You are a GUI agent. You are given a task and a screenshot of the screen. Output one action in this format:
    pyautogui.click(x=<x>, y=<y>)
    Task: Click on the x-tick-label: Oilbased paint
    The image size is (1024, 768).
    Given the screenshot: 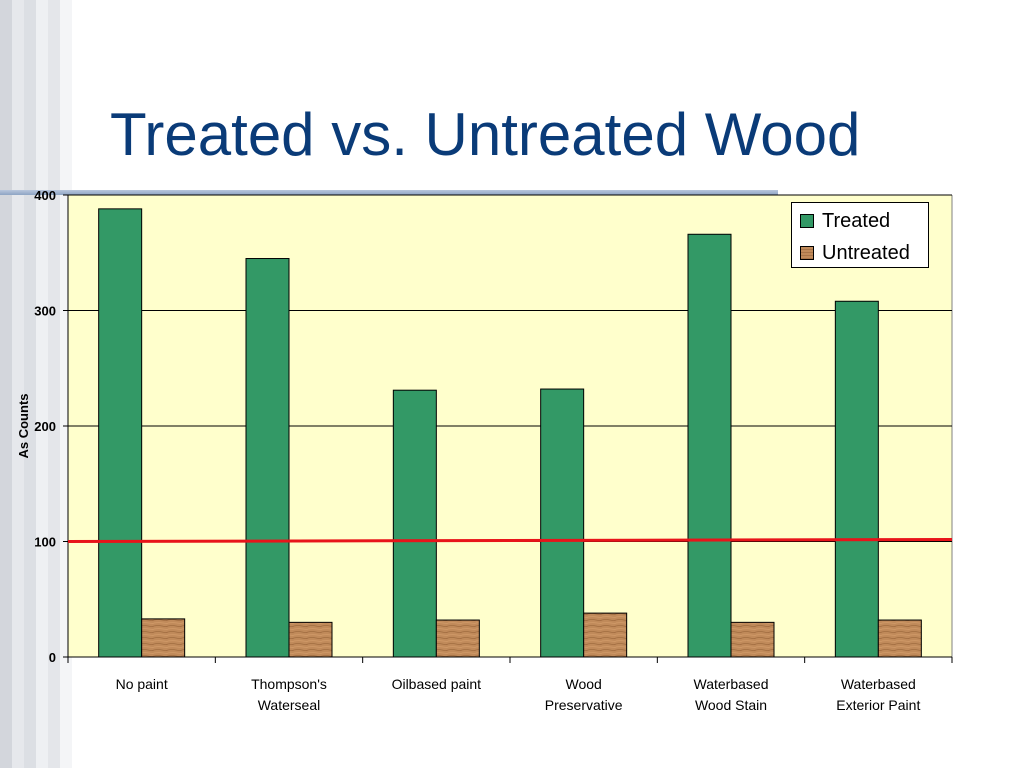 What is the action you would take?
    pyautogui.click(x=437, y=684)
    